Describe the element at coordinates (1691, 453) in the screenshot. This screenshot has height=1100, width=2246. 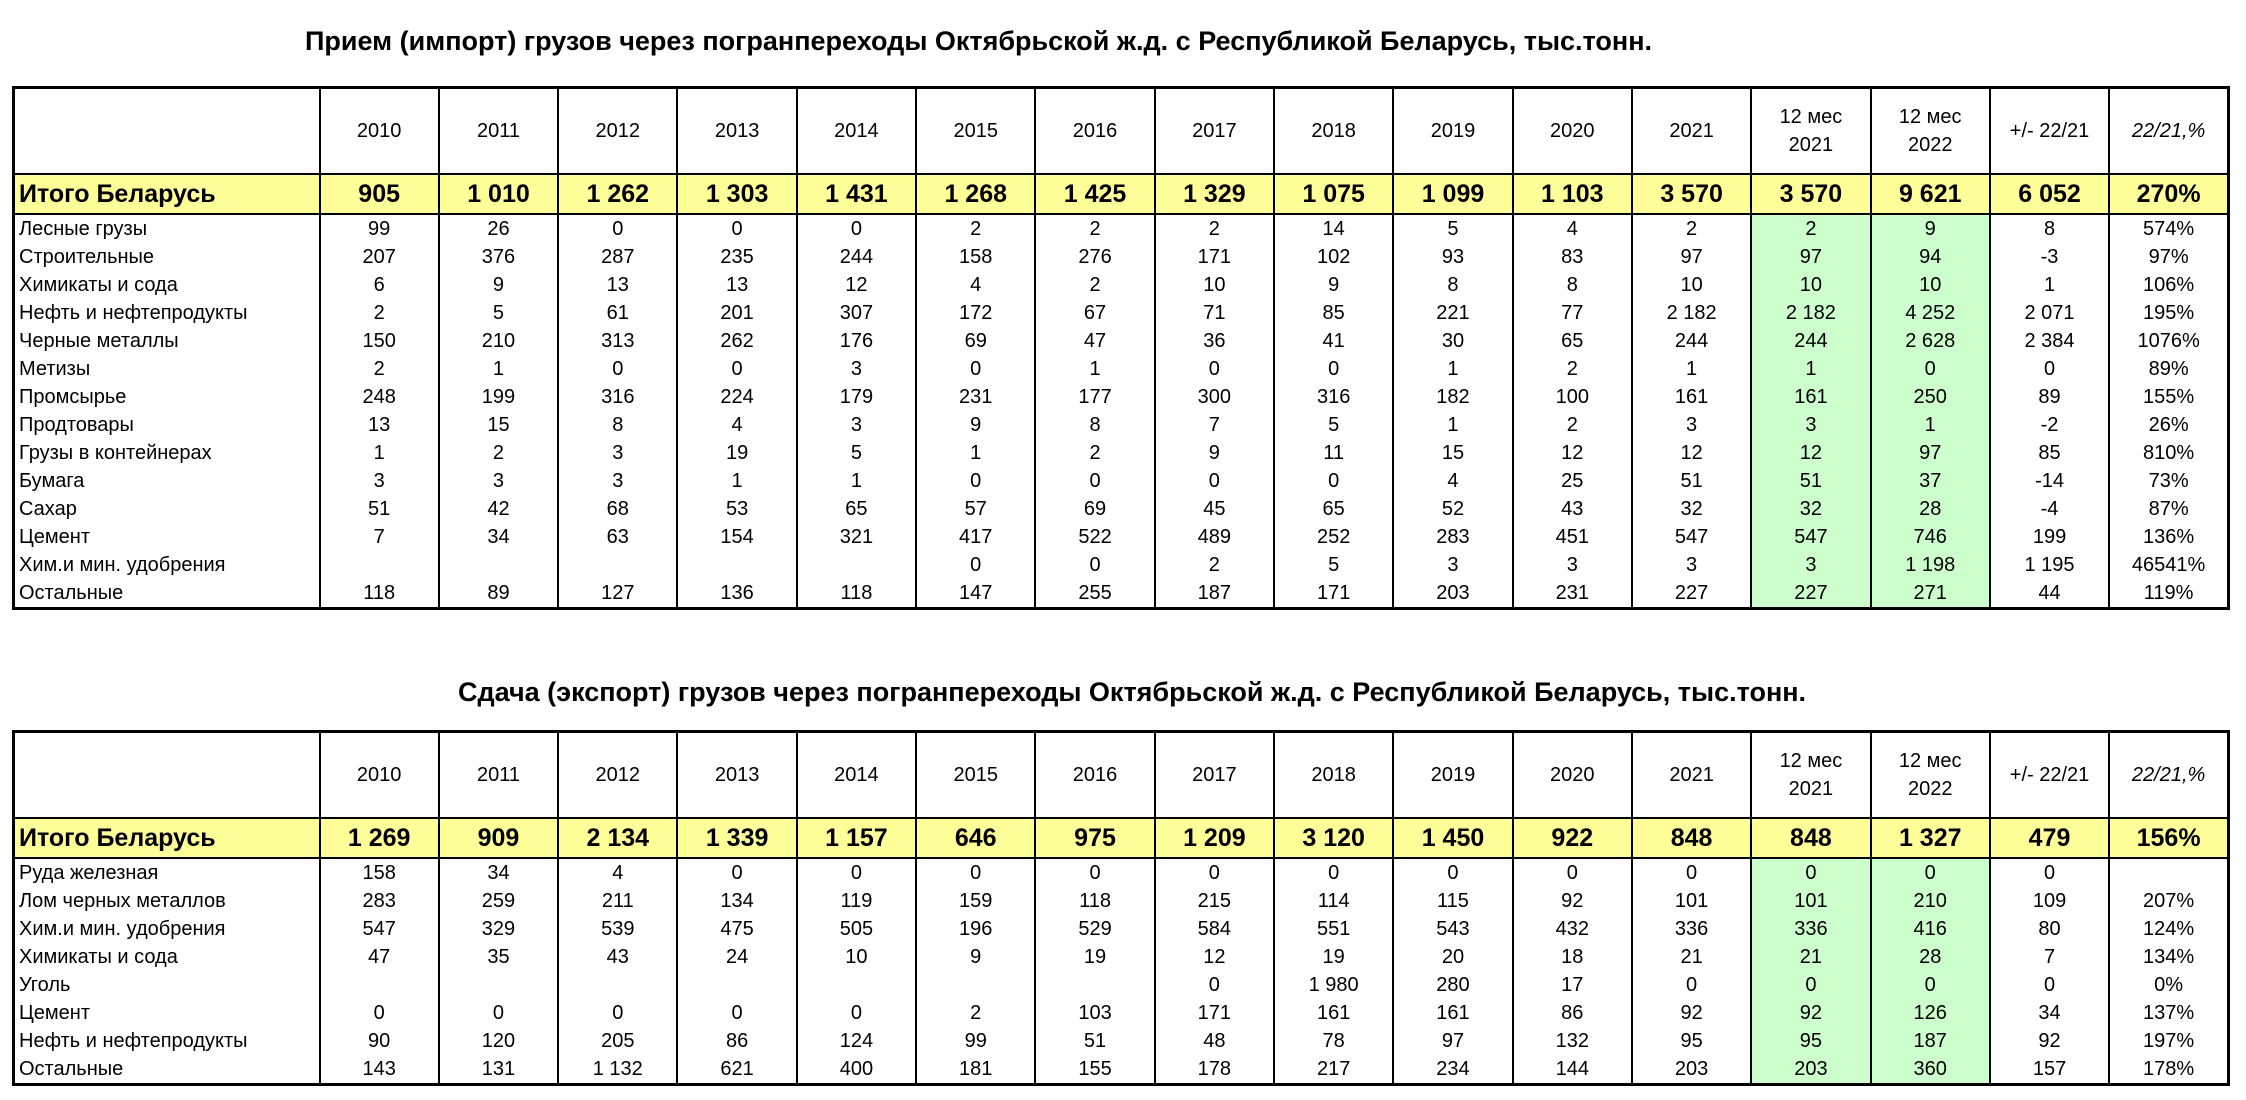
I see `cell: 12` at that location.